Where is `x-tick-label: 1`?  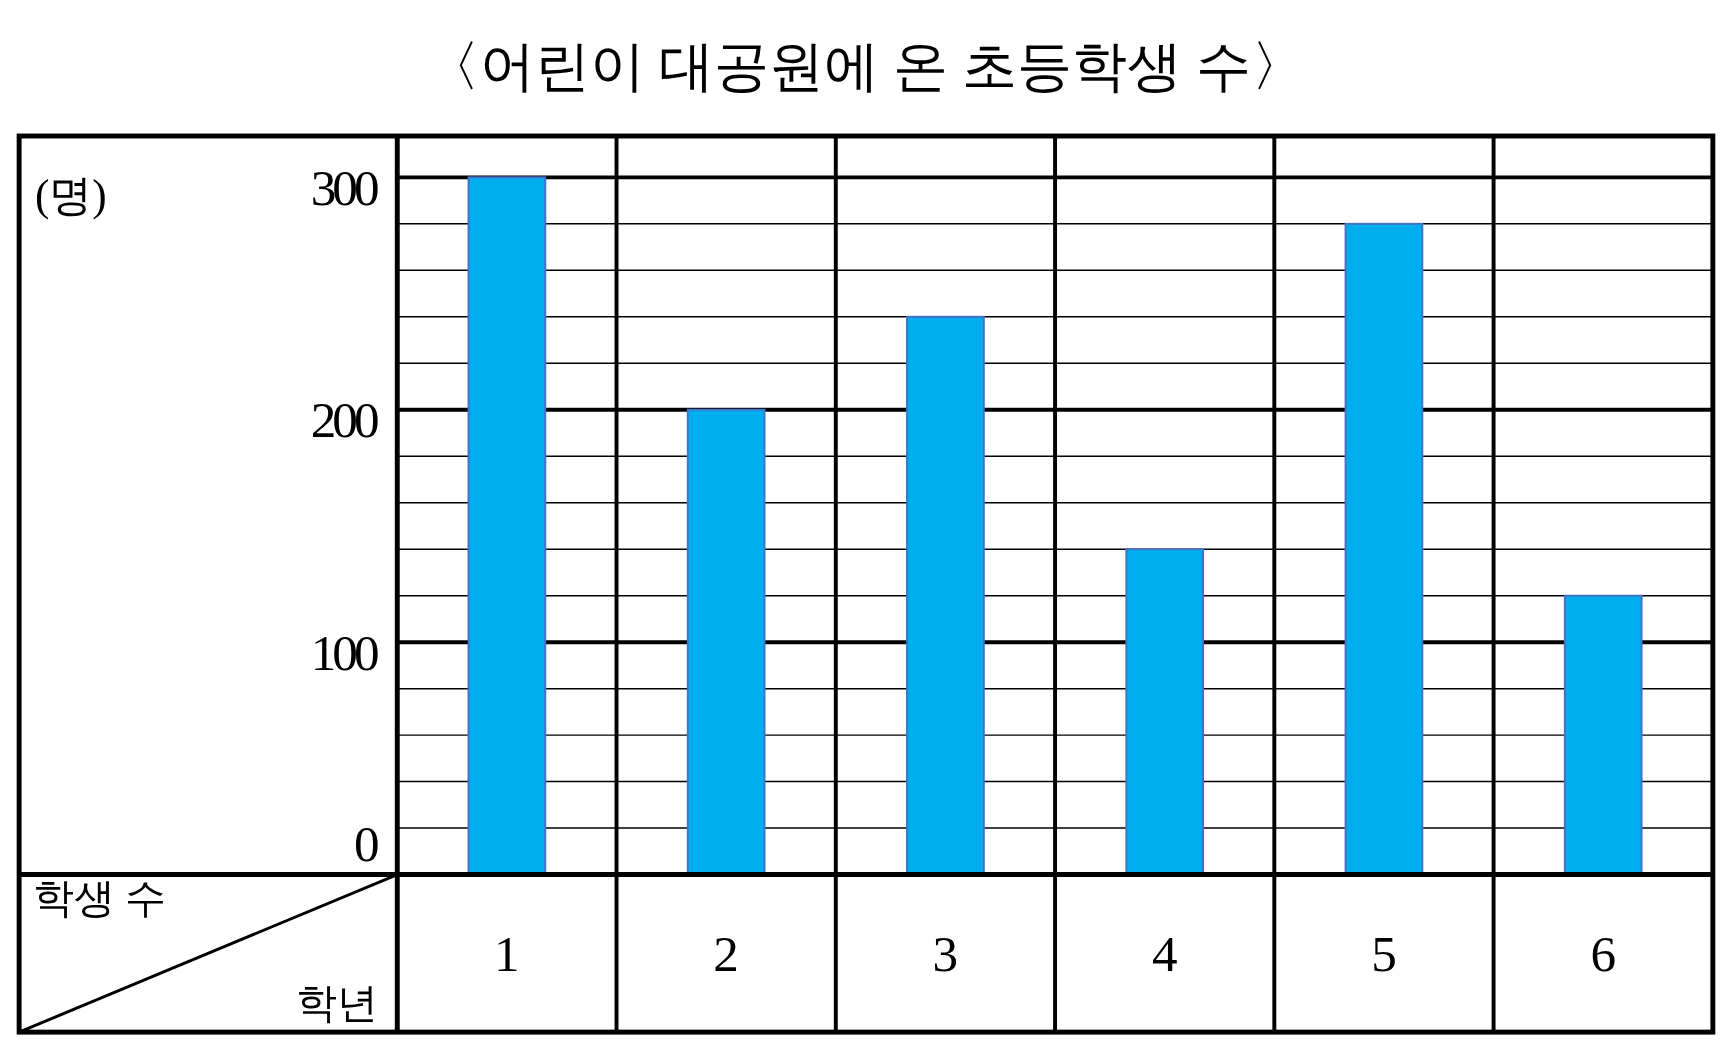 x-tick-label: 1 is located at coordinates (507, 954).